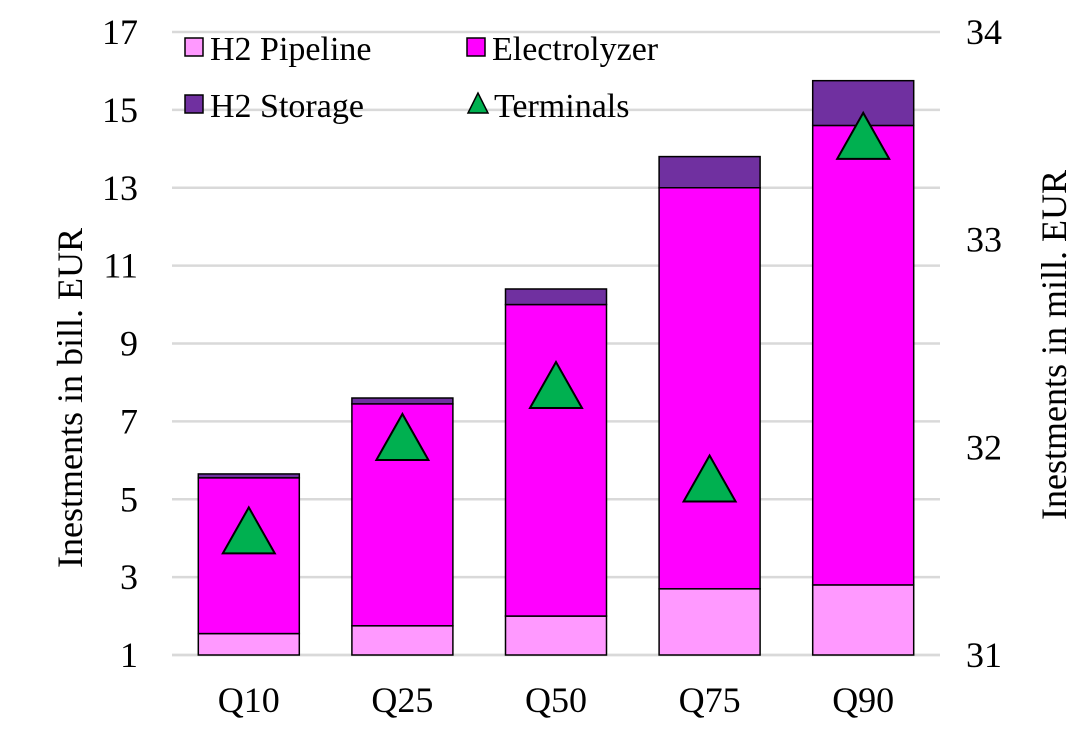 This screenshot has width=1069, height=732. I want to click on x-tick-label: Q50, so click(556, 700).